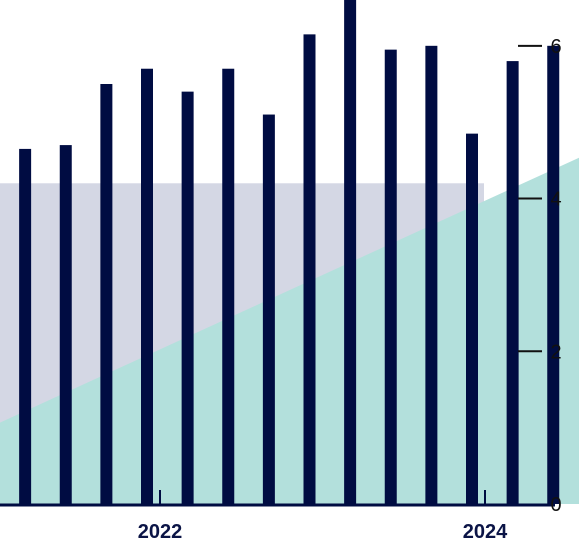  Describe the element at coordinates (555, 505) in the screenshot. I see `y-tick-label: 0` at that location.